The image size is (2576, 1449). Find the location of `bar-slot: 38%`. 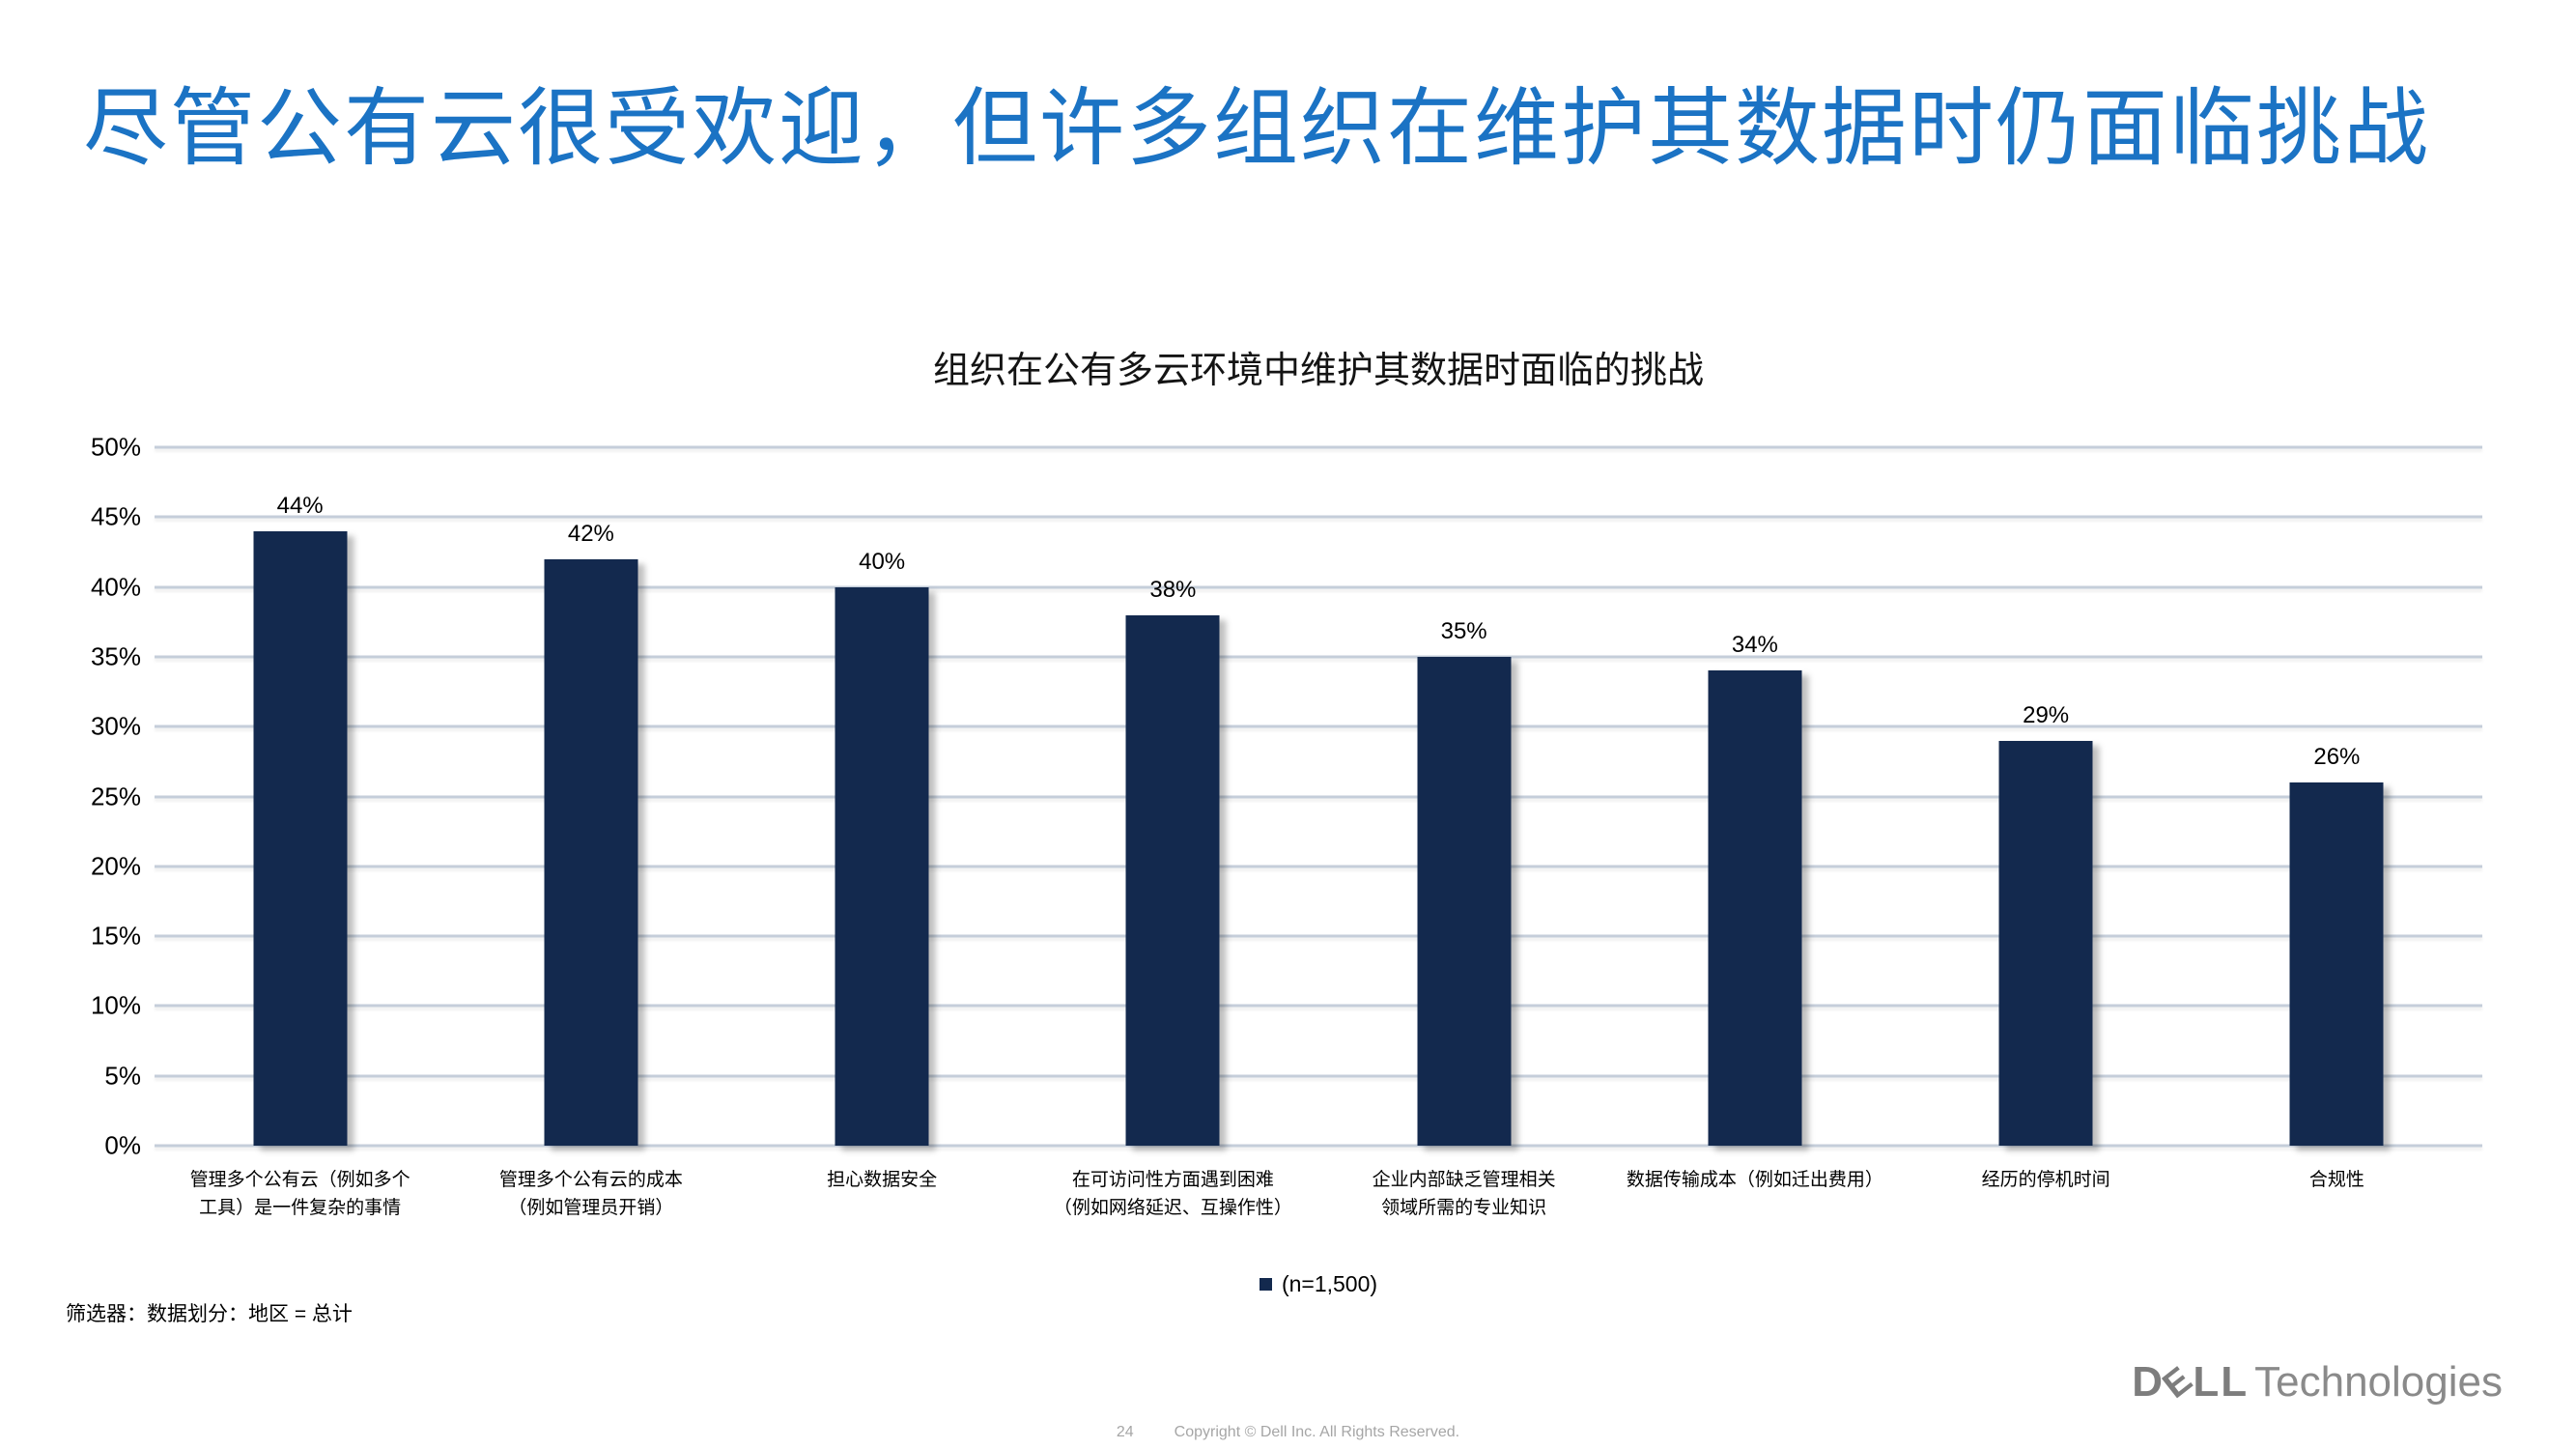

bar-slot: 38% is located at coordinates (1173, 796).